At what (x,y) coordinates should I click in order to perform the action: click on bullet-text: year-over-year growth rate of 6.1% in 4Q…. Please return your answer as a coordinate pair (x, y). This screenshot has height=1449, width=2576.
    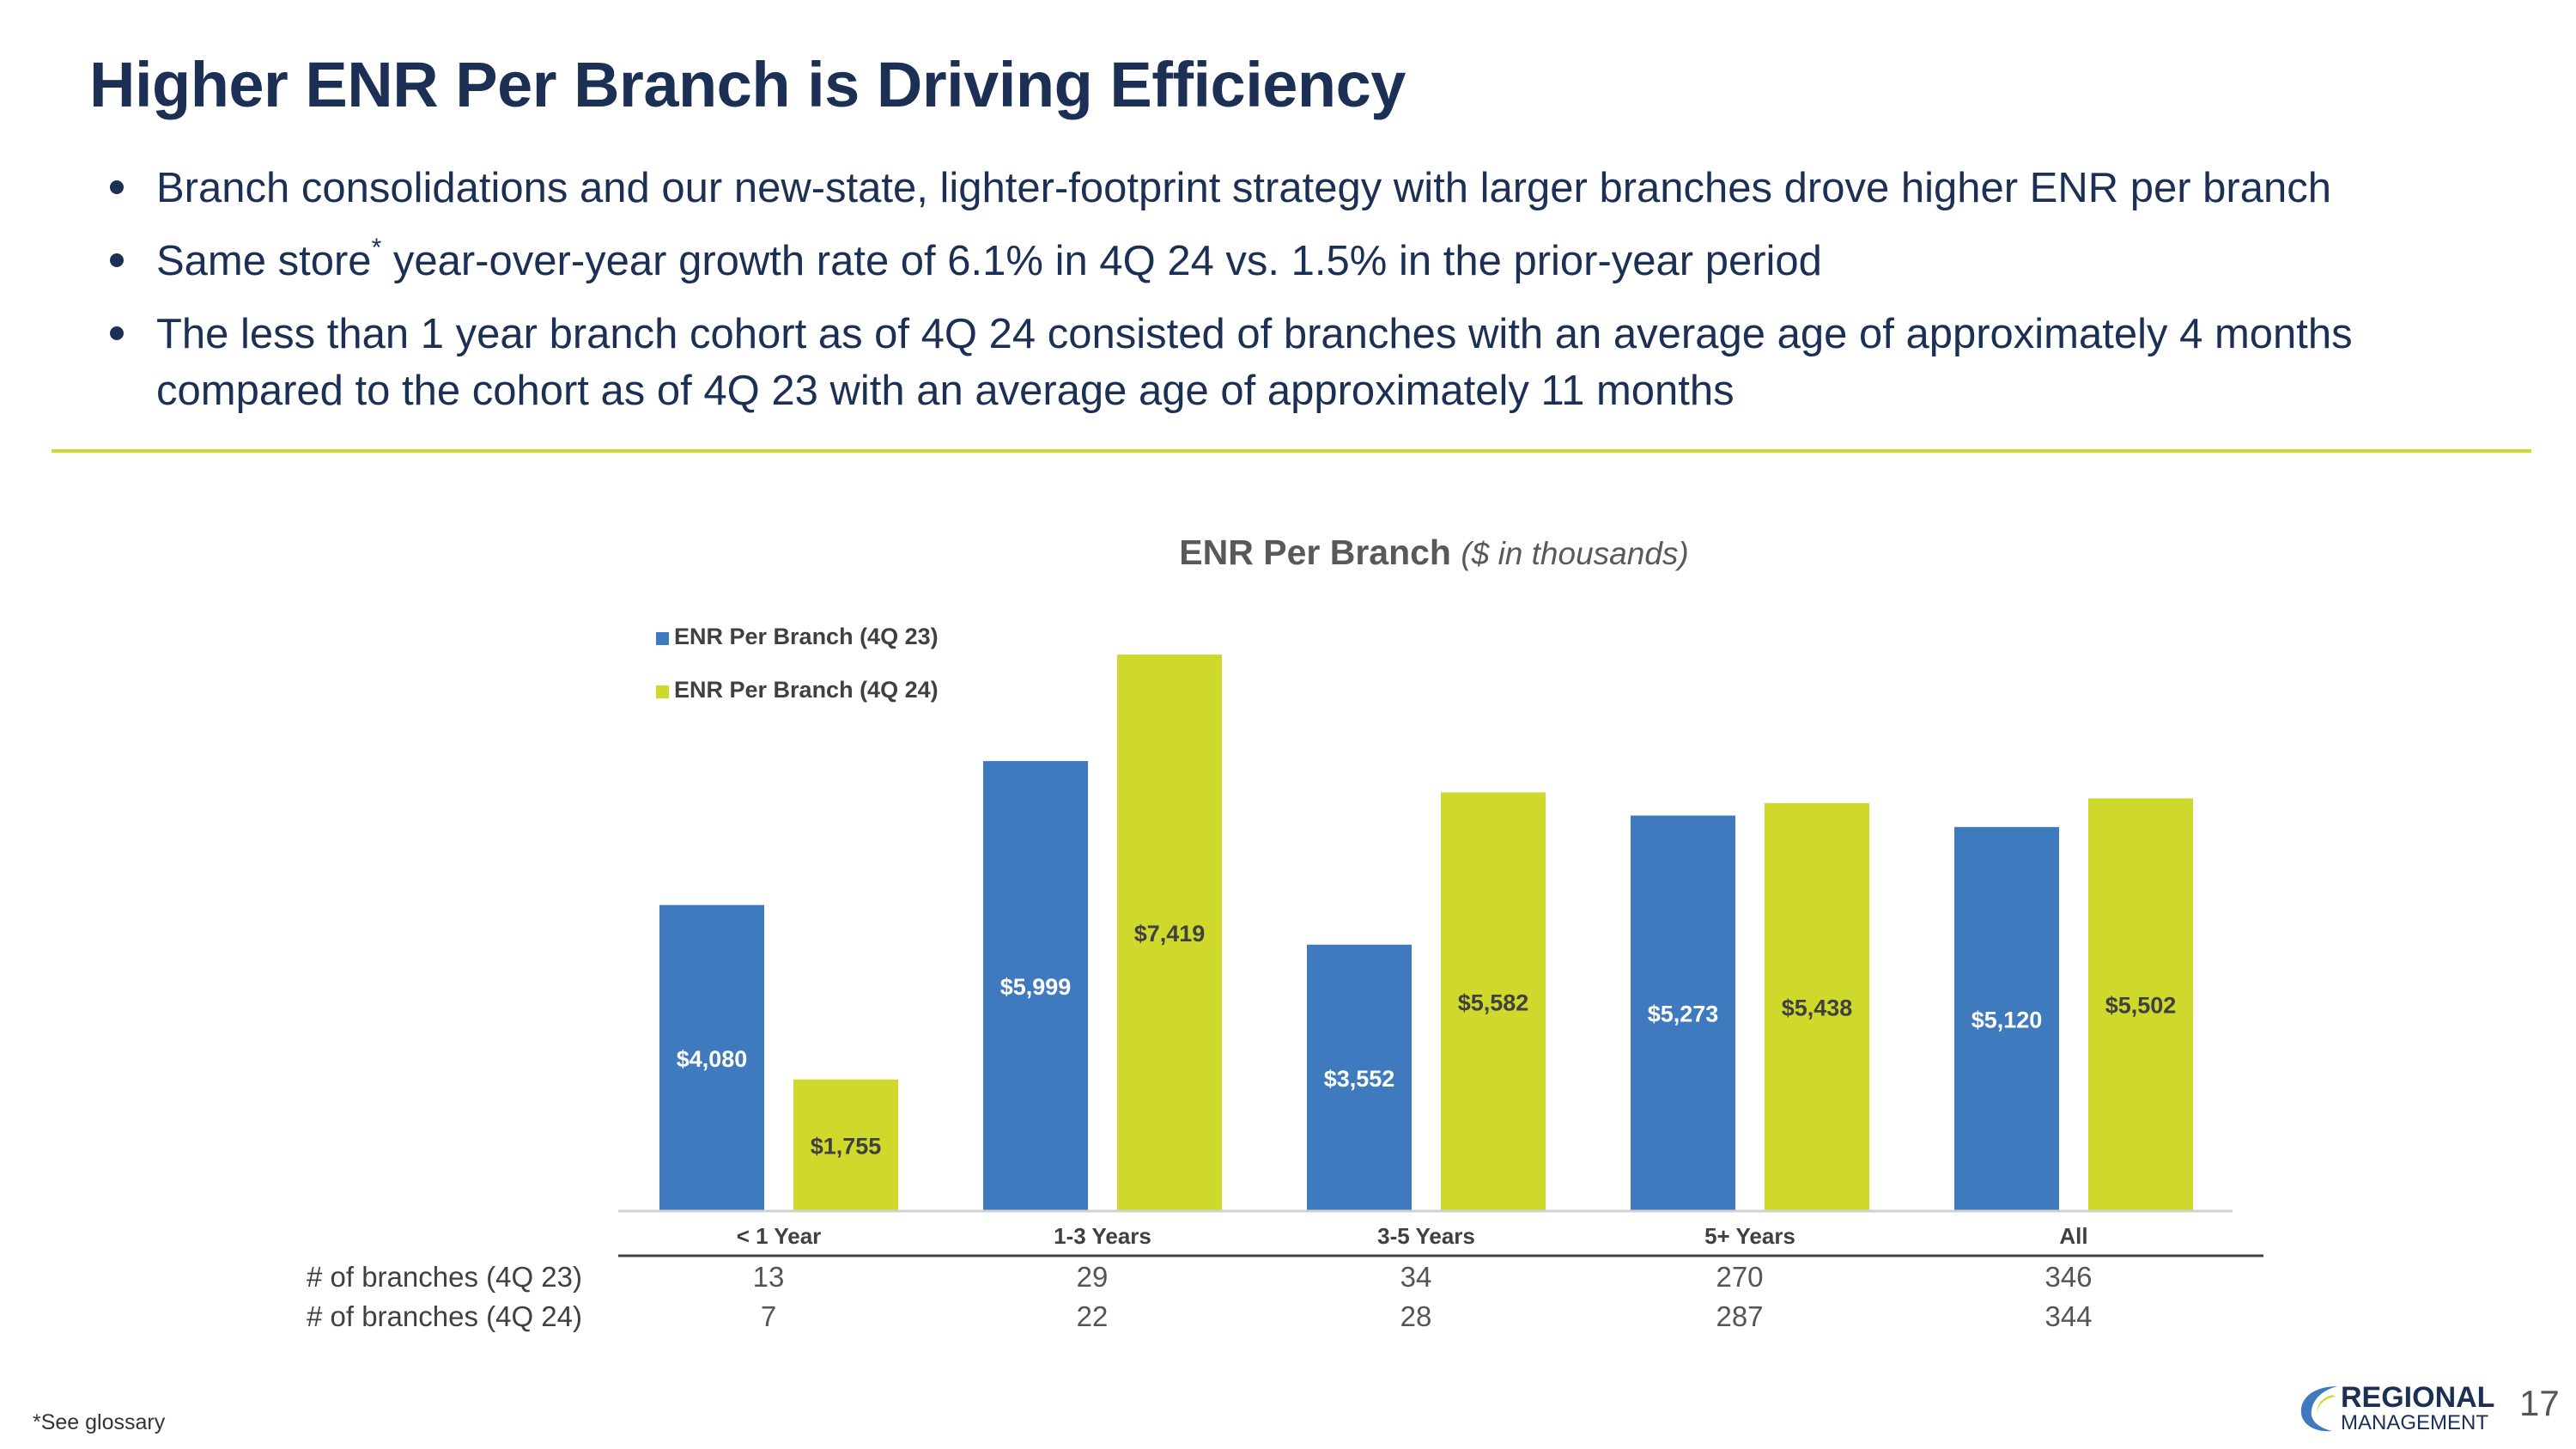
    Looking at the image, I should click on (1101, 261).